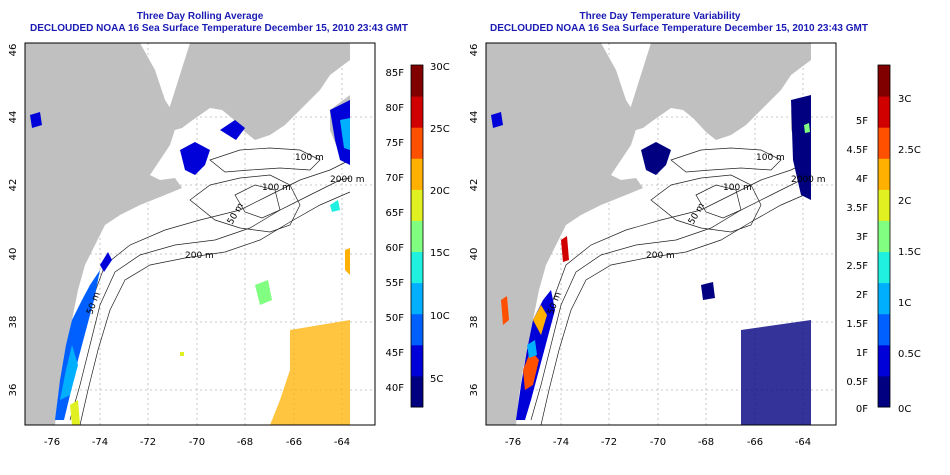  Describe the element at coordinates (200, 16) in the screenshot. I see `left-map-title-line1: Three Day Rolling Average` at that location.